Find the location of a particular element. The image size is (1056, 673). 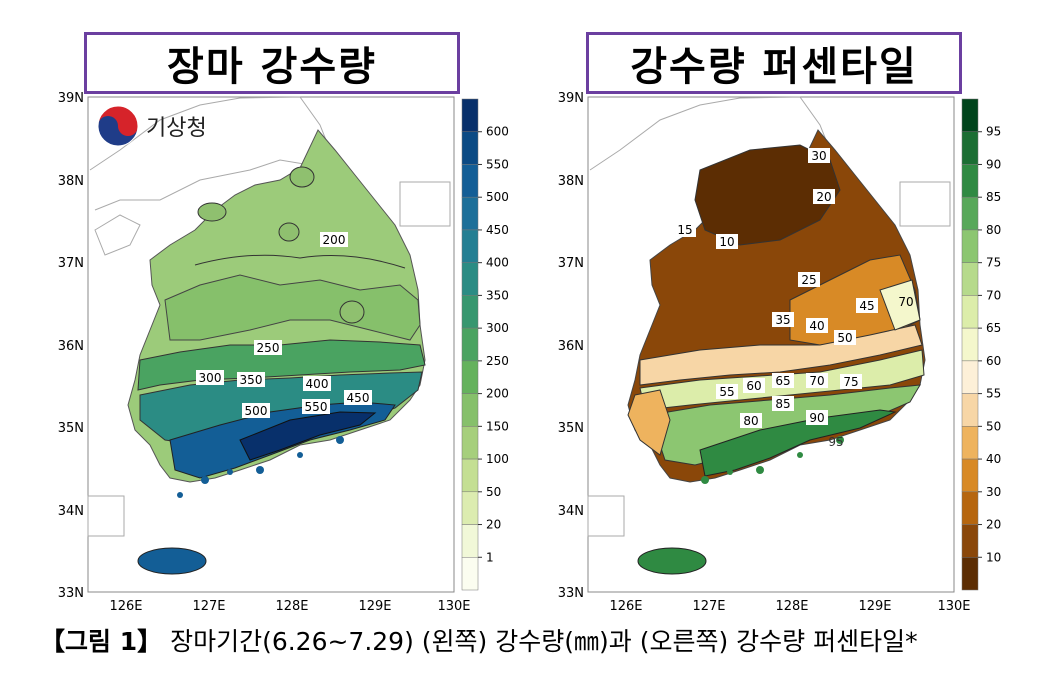

contour-label: 55 is located at coordinates (726, 392).